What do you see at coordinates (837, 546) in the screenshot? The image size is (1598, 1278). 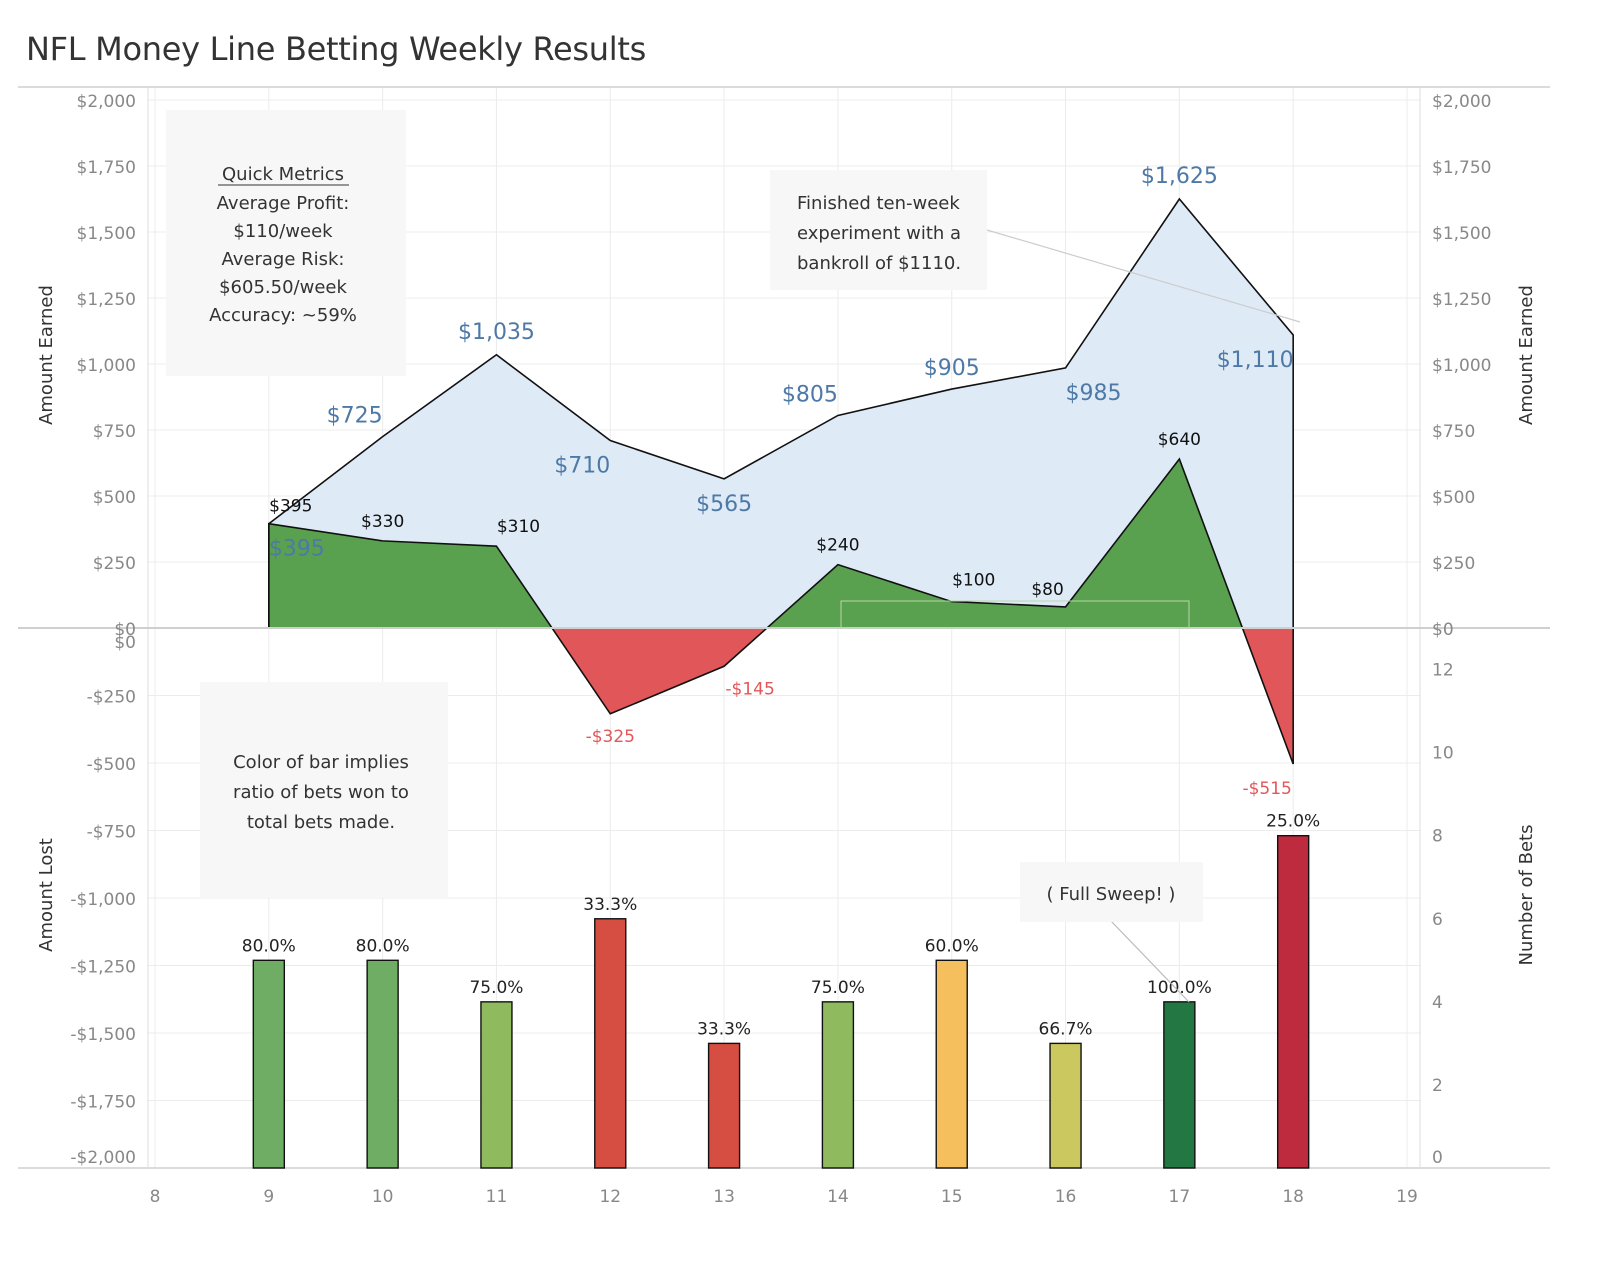 I see `weekly-value-label: $240` at bounding box center [837, 546].